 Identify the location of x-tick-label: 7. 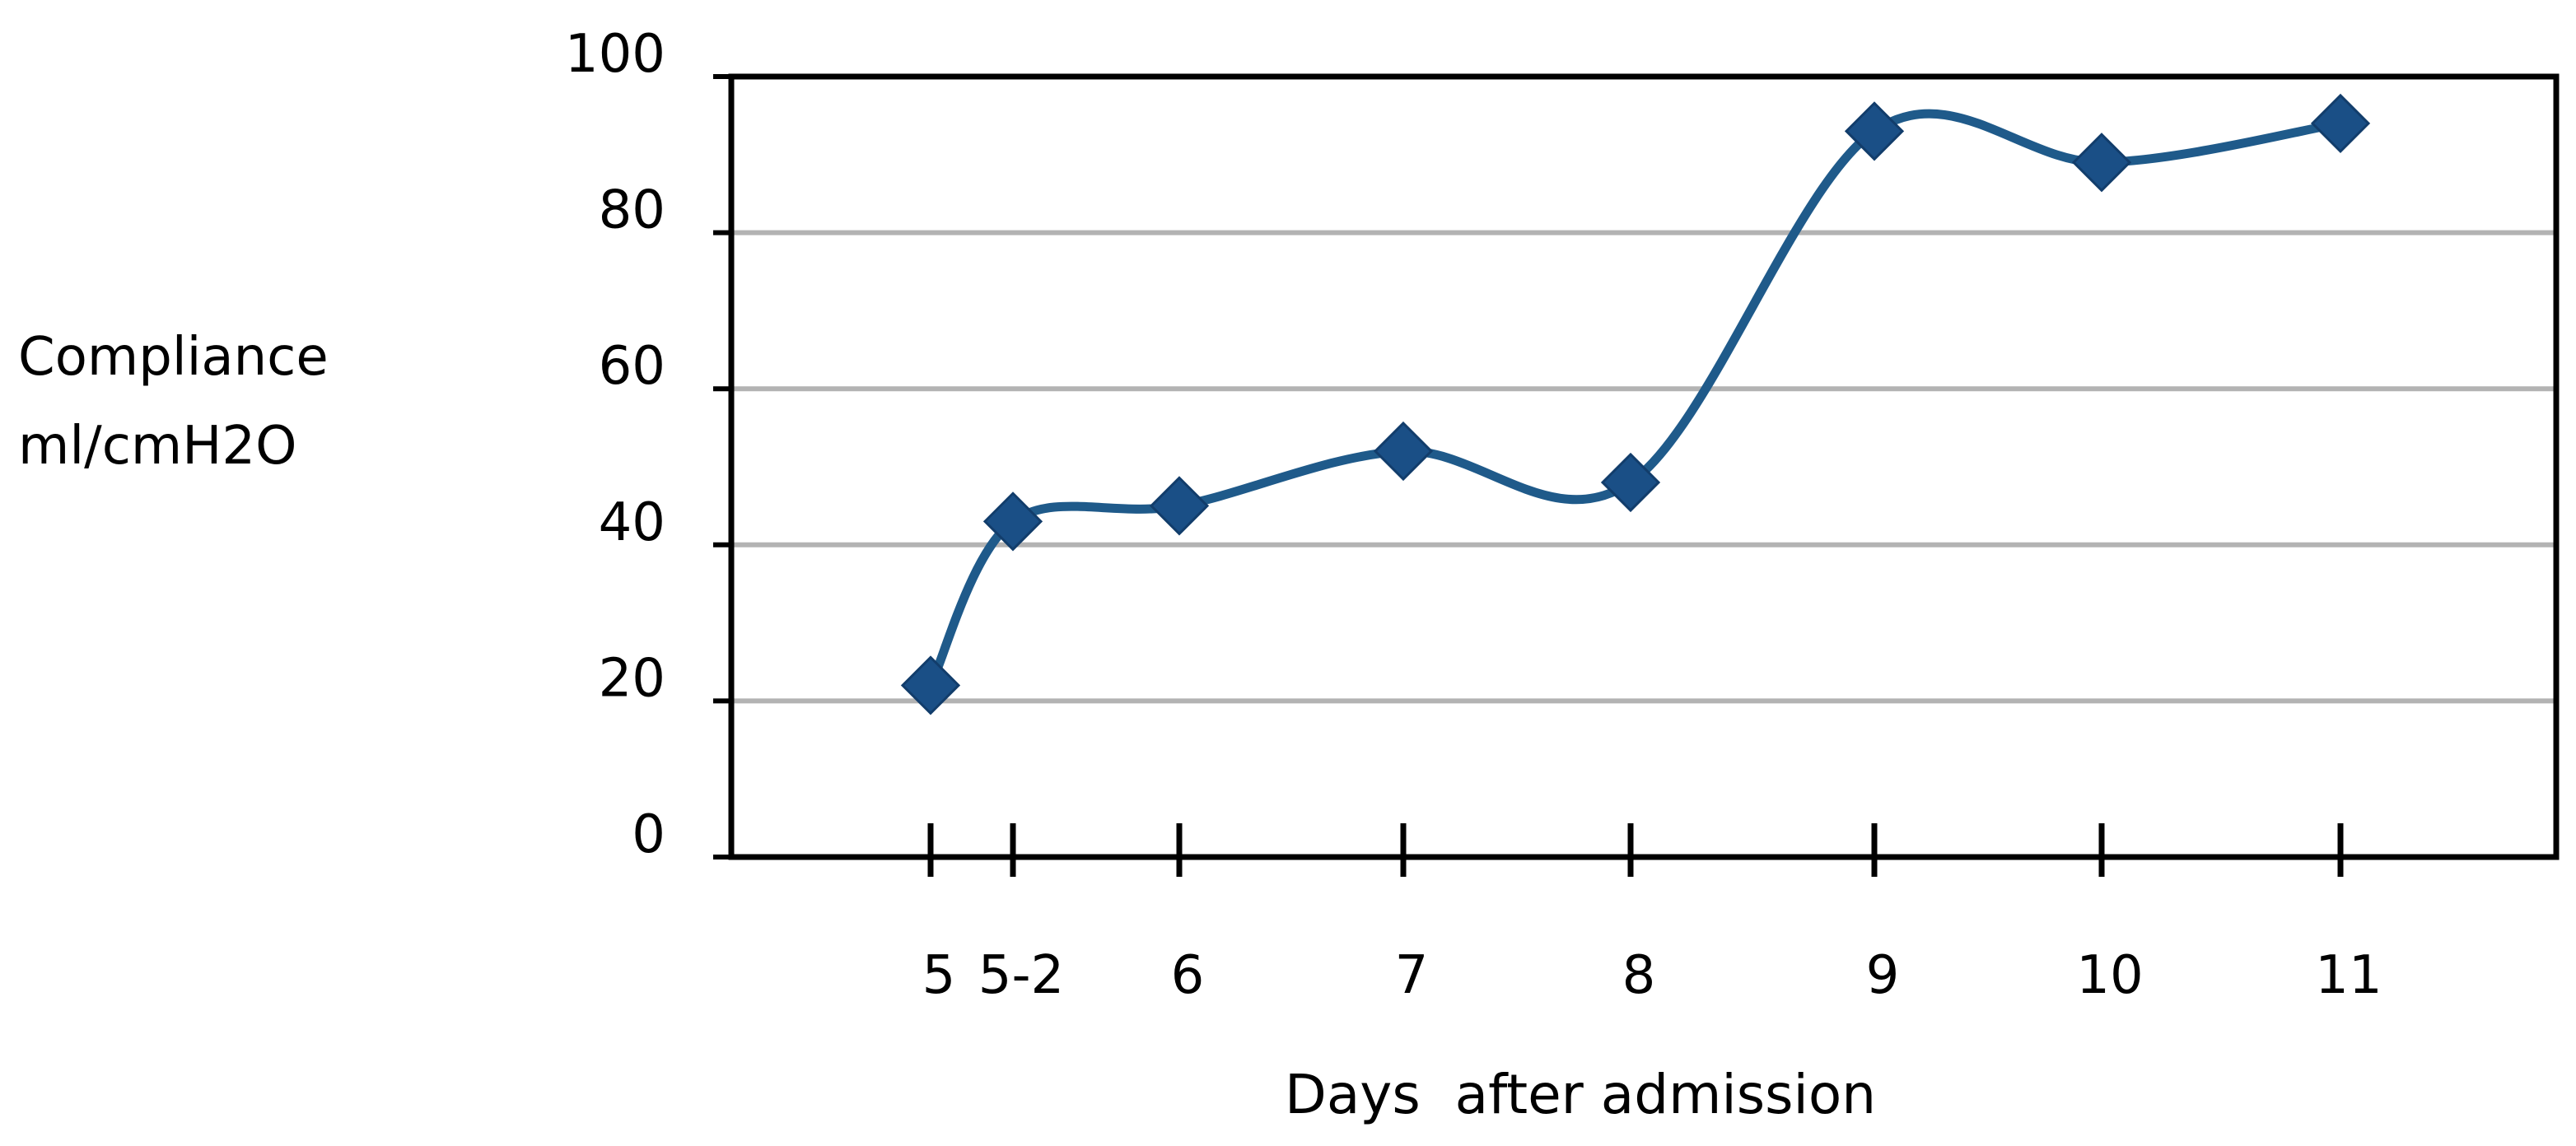
(1412, 975).